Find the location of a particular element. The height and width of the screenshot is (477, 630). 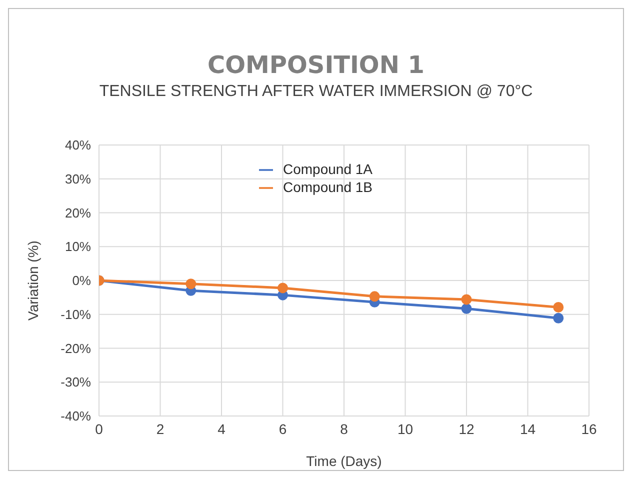

x-tick-label: 4 is located at coordinates (222, 428).